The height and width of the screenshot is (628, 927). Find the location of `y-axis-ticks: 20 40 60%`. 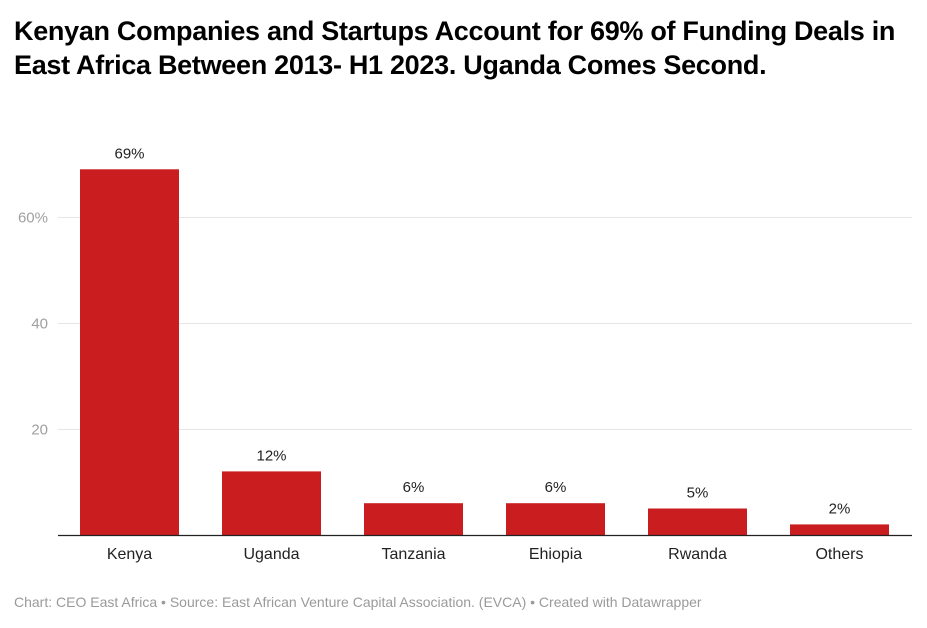

y-axis-ticks: 20 40 60% is located at coordinates (33, 324).